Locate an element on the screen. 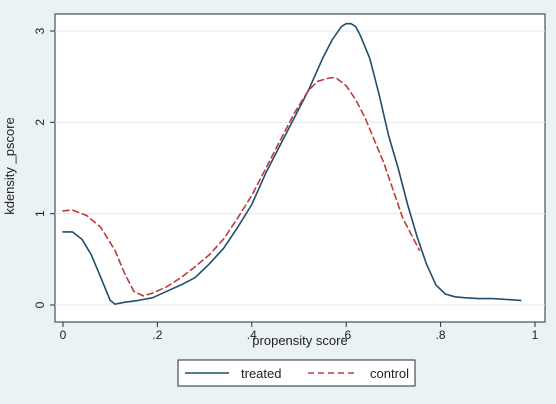 Image resolution: width=556 pixels, height=404 pixels. x-tick-label: .6 is located at coordinates (346, 335).